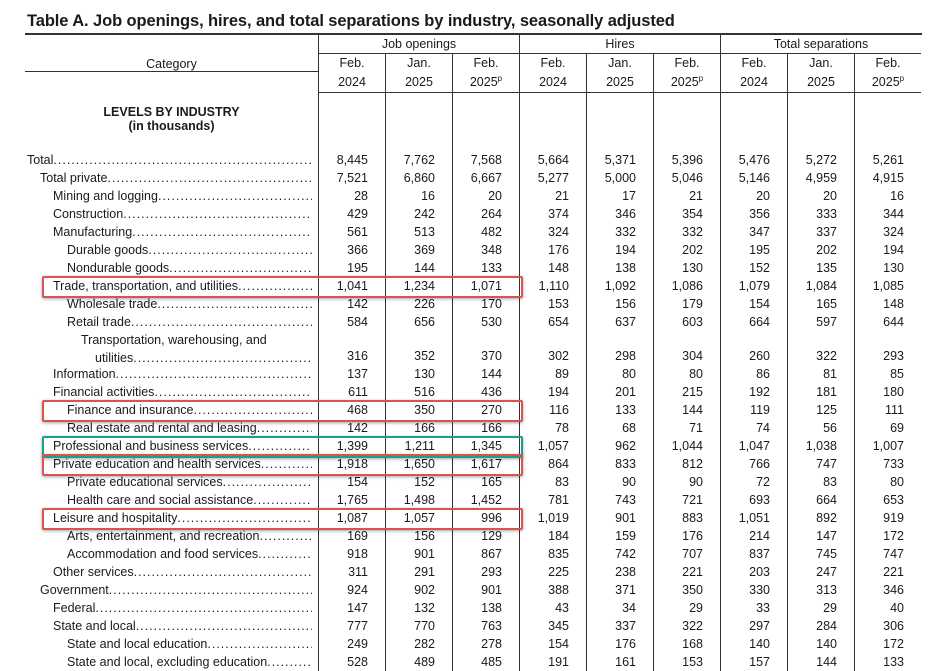 The height and width of the screenshot is (671, 937). I want to click on table-cell: 653, so click(887, 500).